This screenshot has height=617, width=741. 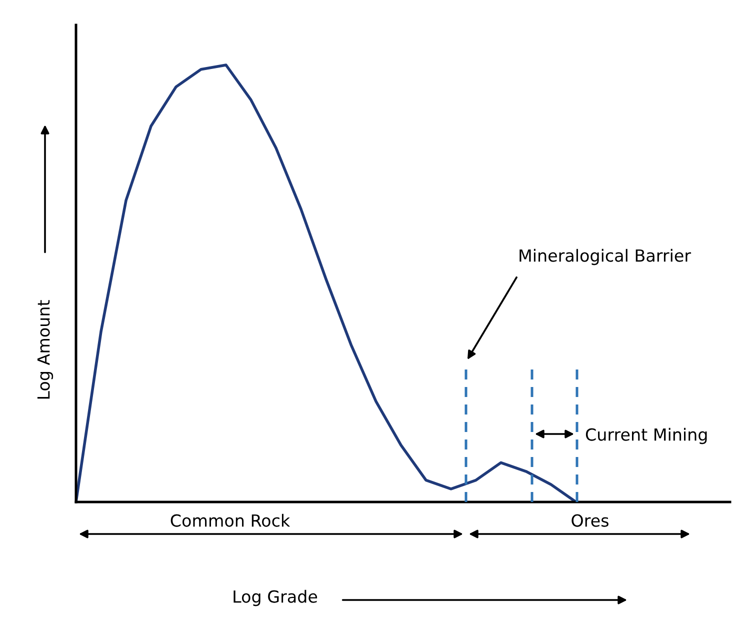 I want to click on text: Log Grade, so click(x=276, y=598).